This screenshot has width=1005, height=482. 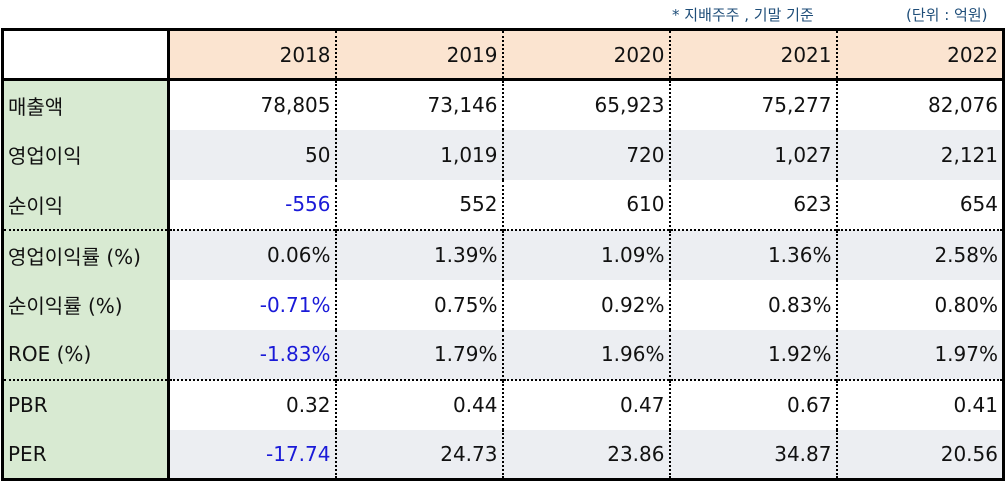 I want to click on table-row: PER -17.74 24.73 23.86 34.87 20.56, so click(x=503, y=455).